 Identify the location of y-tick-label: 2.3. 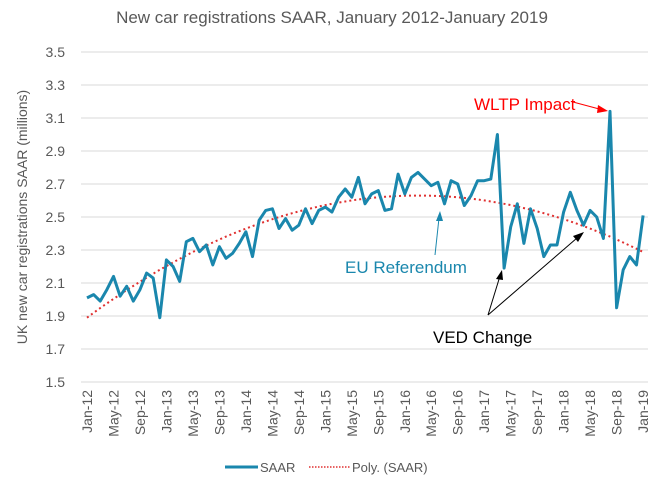
(56, 250).